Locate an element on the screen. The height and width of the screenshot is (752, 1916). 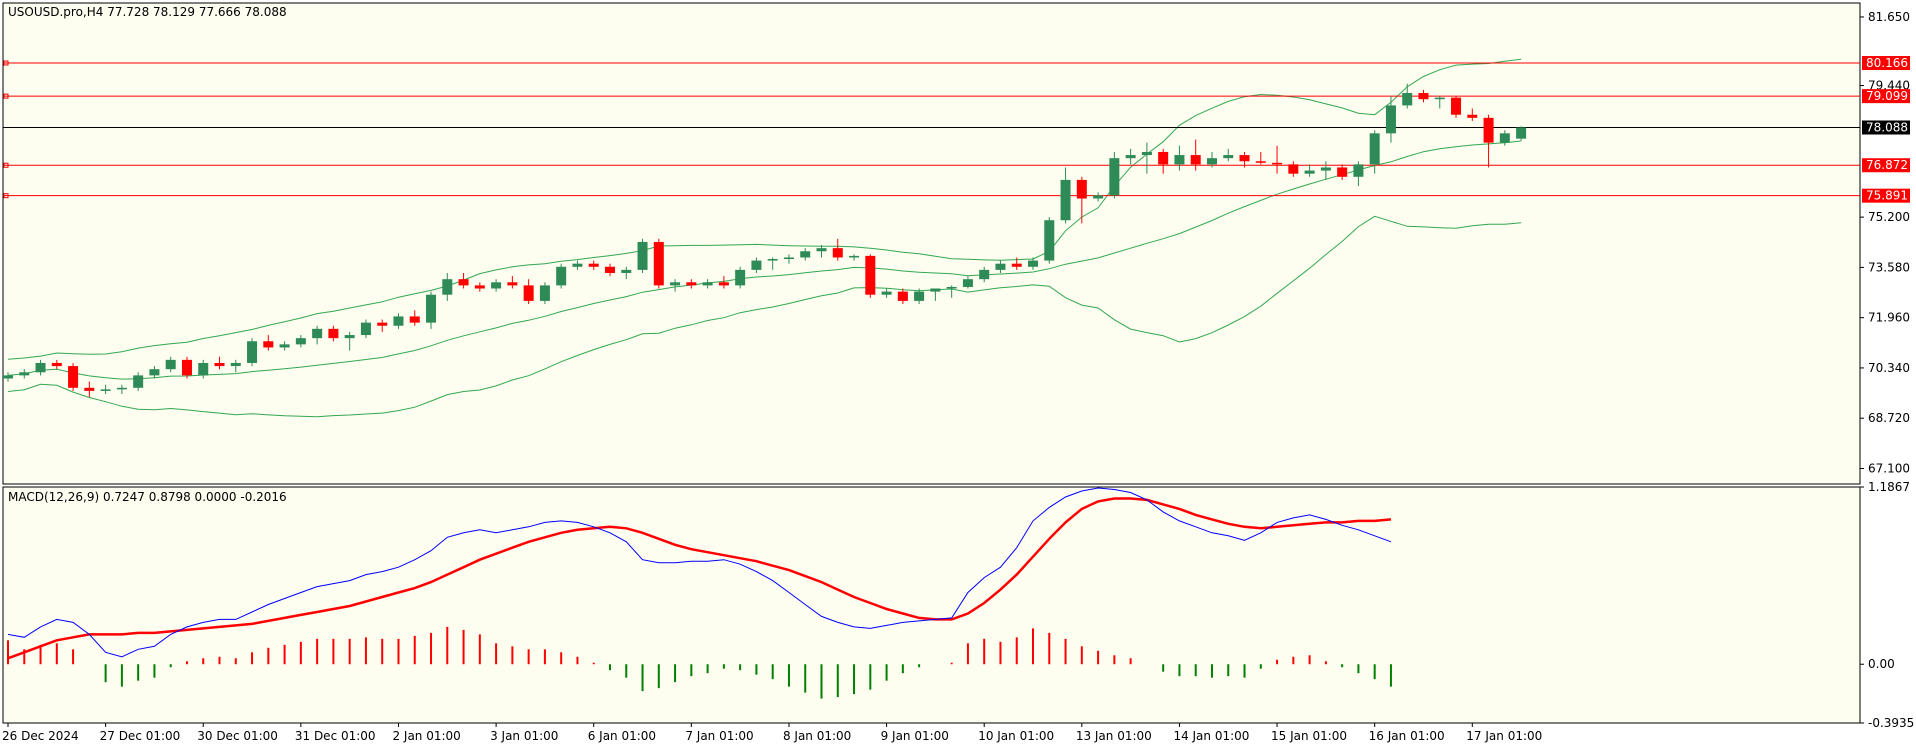
x-tick-label: 16 Jan 01:00 is located at coordinates (1407, 736).